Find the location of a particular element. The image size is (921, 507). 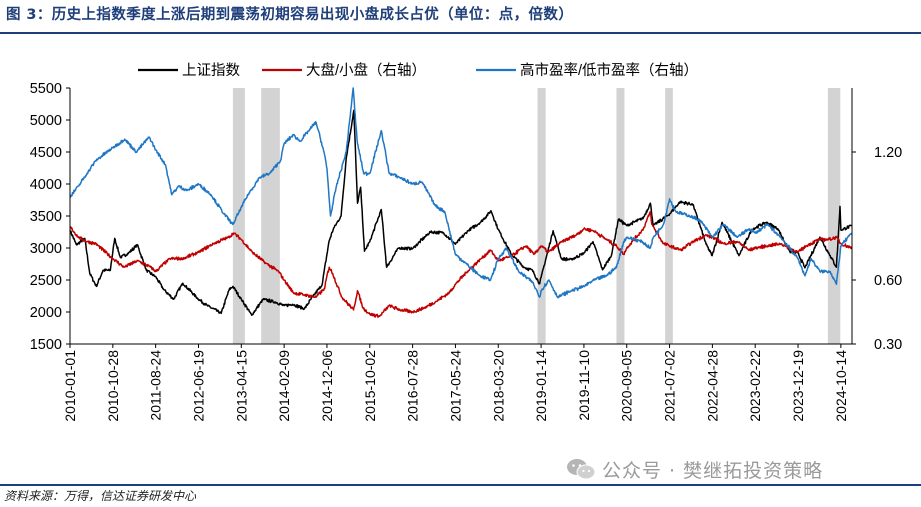

x-tick-label-7: 2015-10-02 is located at coordinates (370, 386).